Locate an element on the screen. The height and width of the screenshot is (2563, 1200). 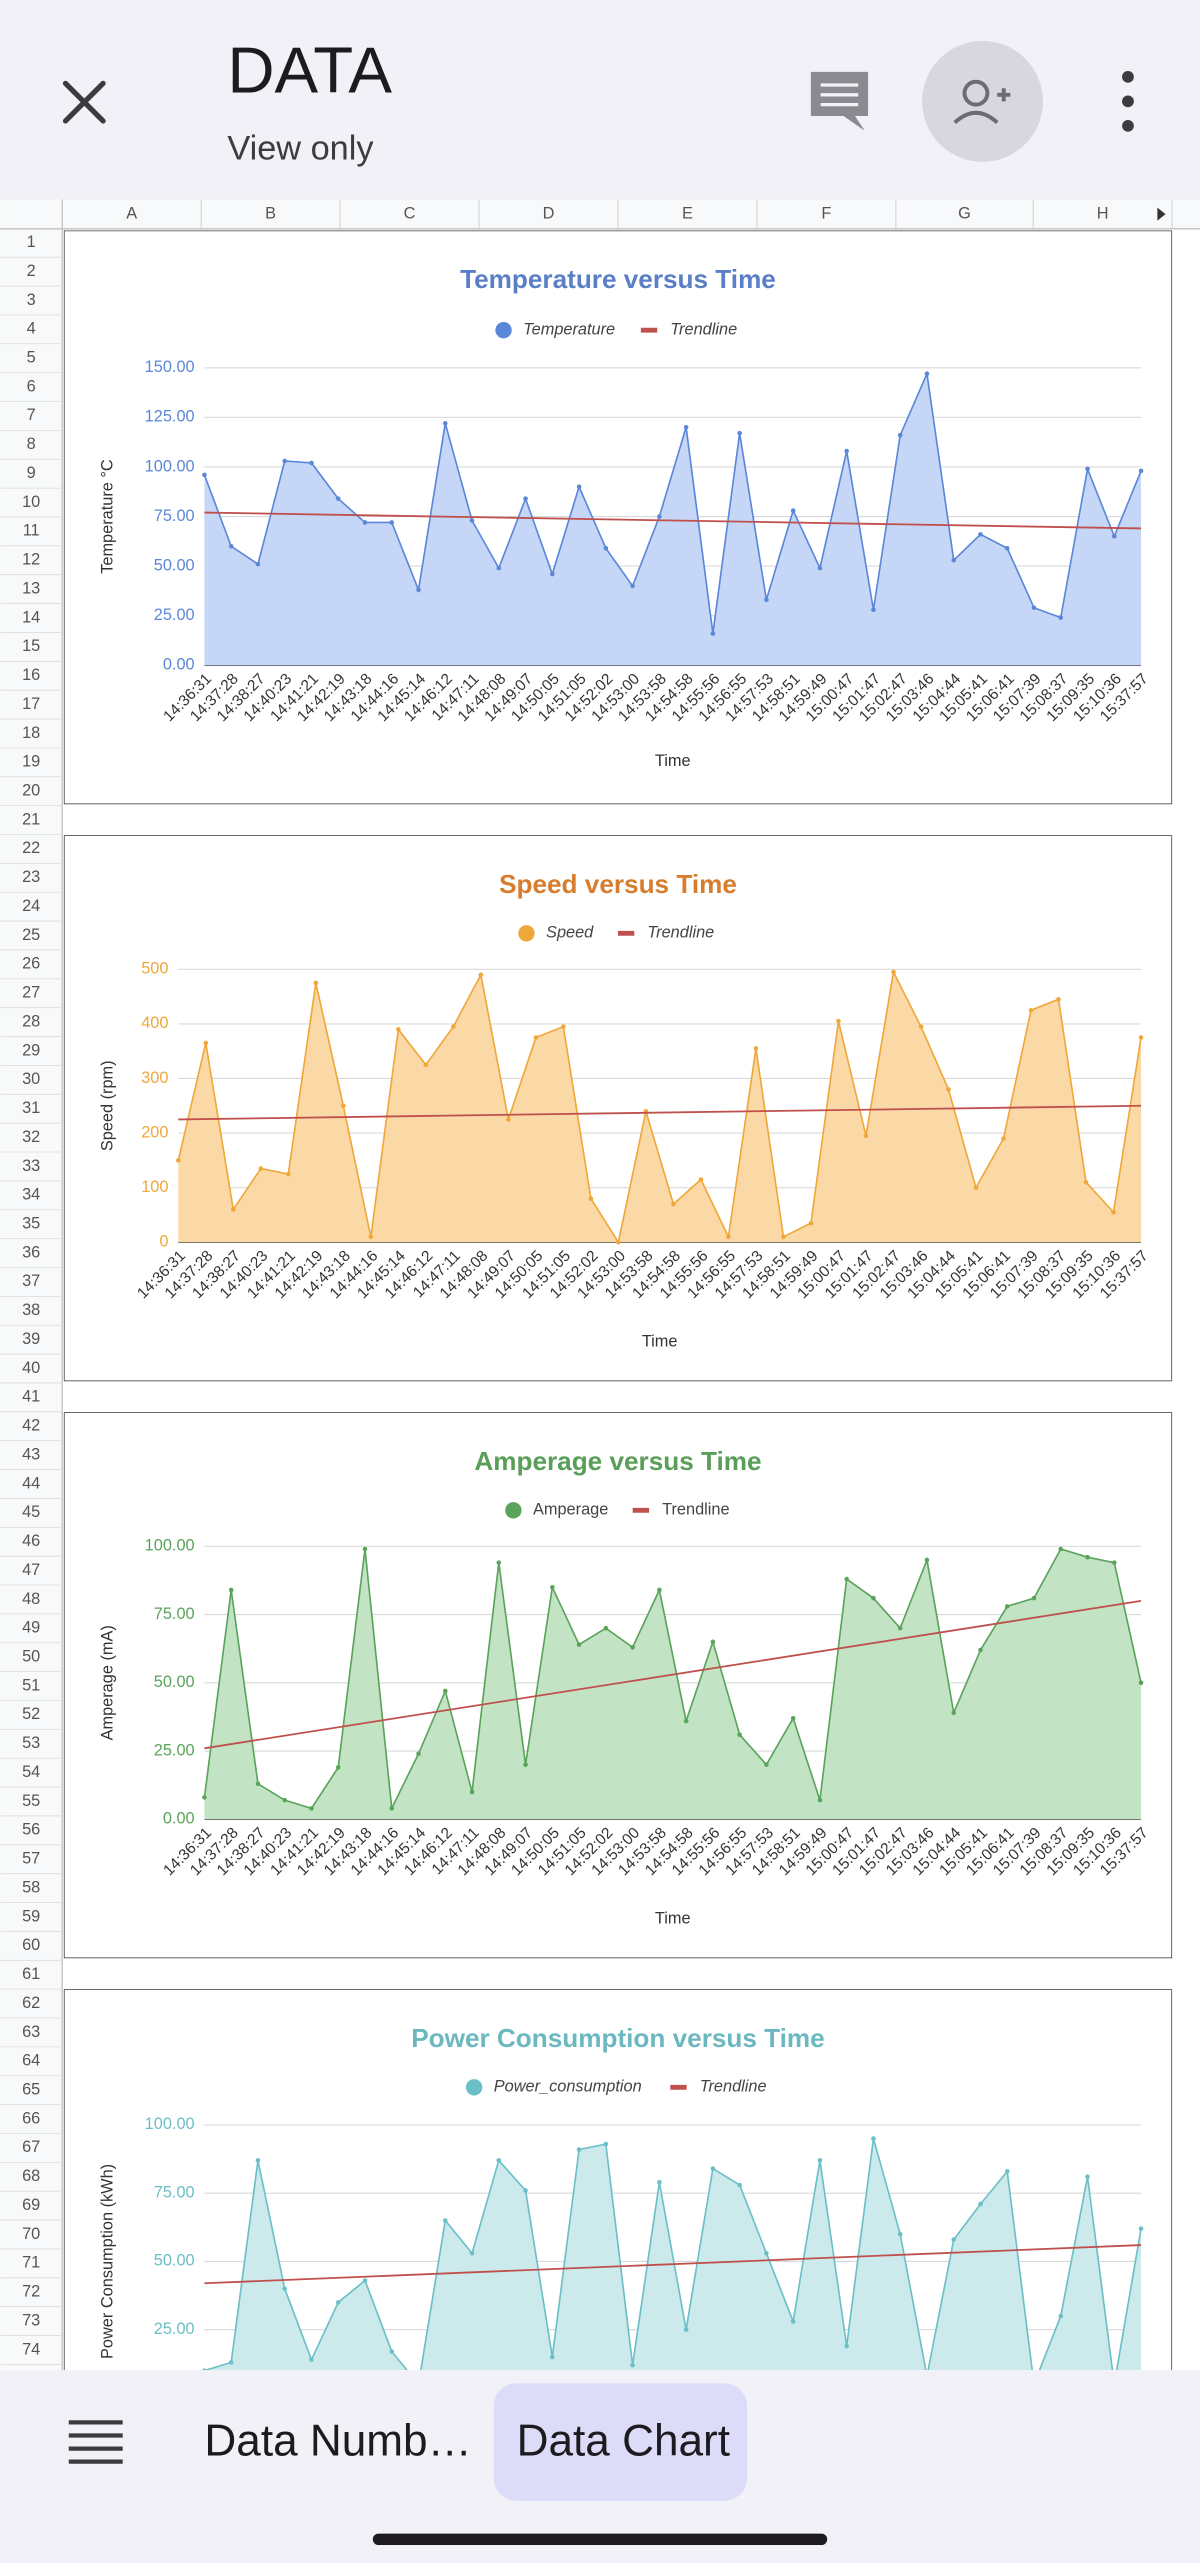
row-header: 73 is located at coordinates (31, 2320).